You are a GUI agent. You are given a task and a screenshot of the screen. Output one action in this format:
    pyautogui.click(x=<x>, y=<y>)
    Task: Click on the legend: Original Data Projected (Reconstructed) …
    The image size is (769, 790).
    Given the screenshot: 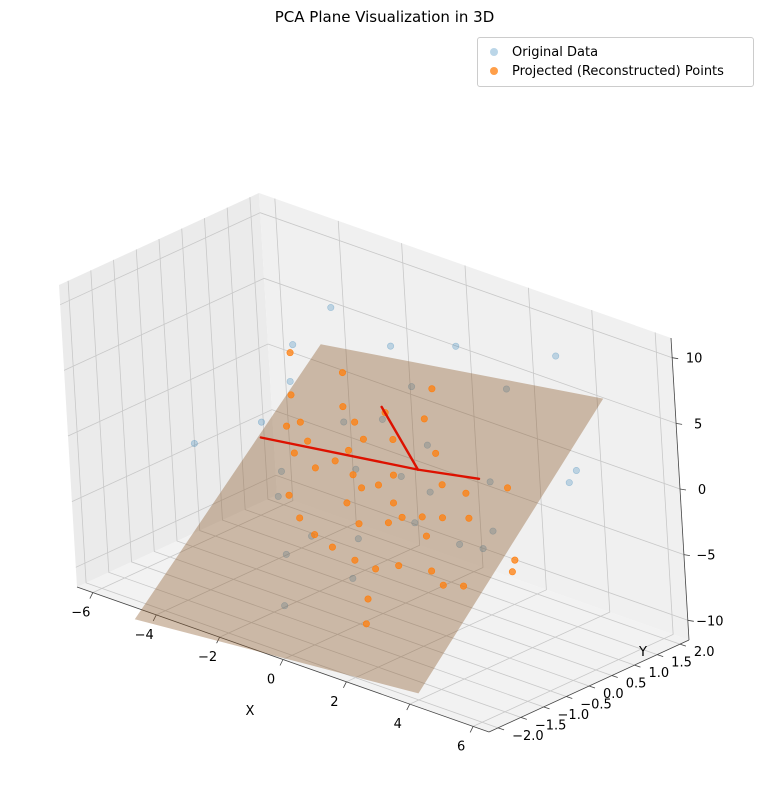 What is the action you would take?
    pyautogui.click(x=615, y=62)
    